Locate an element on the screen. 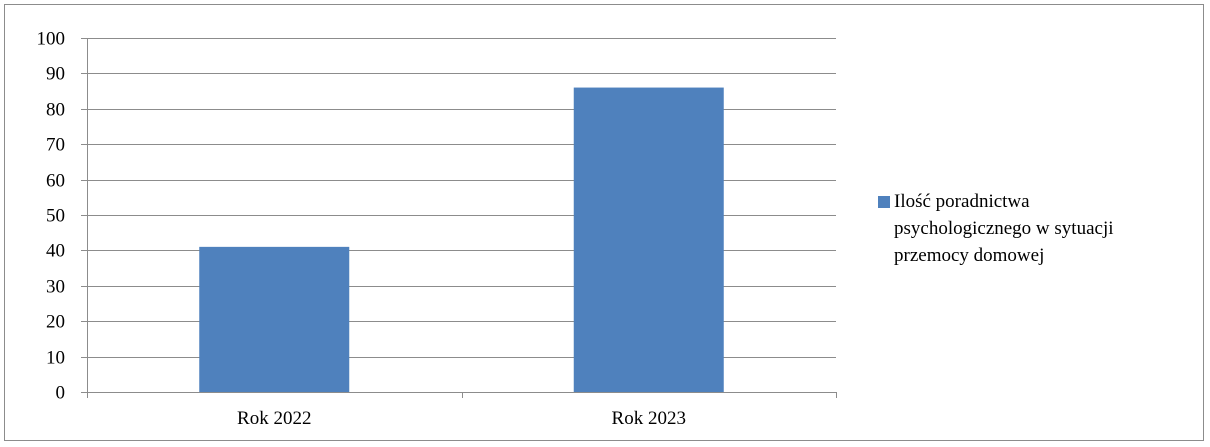  y-tick-label: 60 is located at coordinates (55, 181).